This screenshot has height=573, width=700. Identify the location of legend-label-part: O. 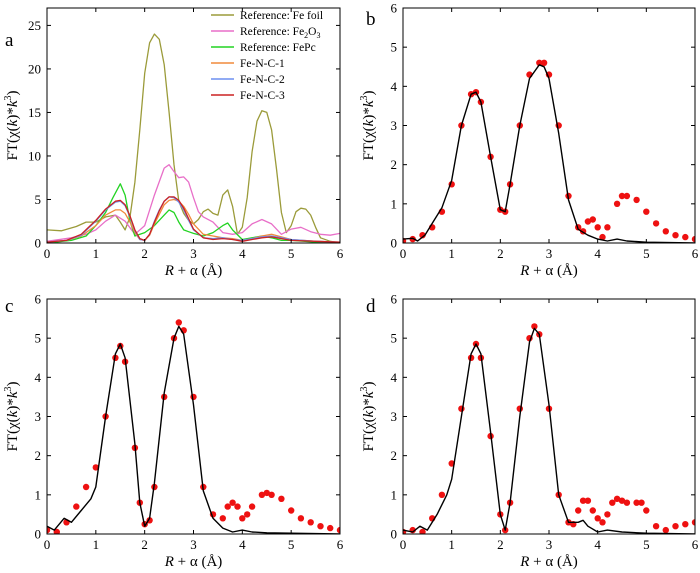
(312, 32).